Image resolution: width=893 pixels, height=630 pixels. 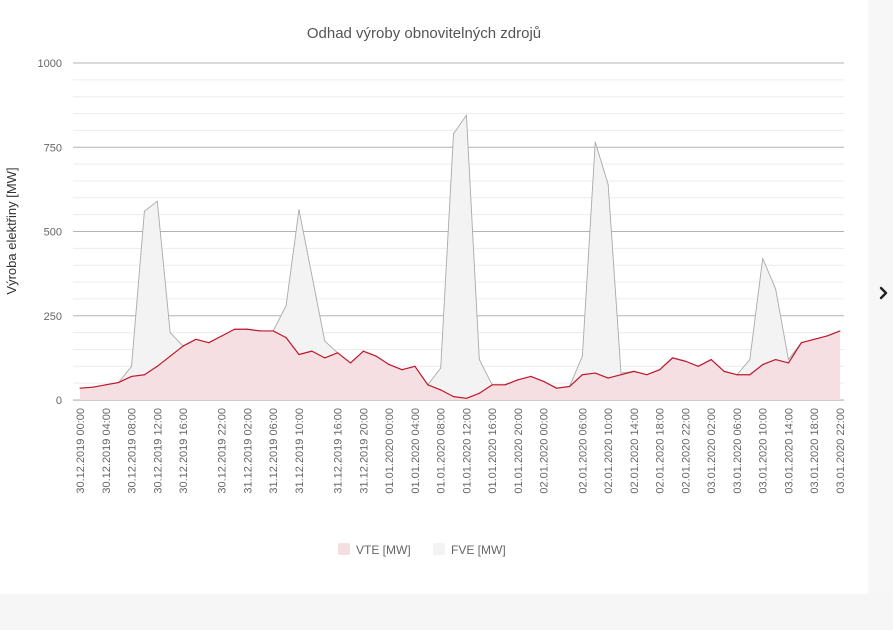 I want to click on y-axis-ticks: 0 250 500 750 1000, so click(x=50, y=232).